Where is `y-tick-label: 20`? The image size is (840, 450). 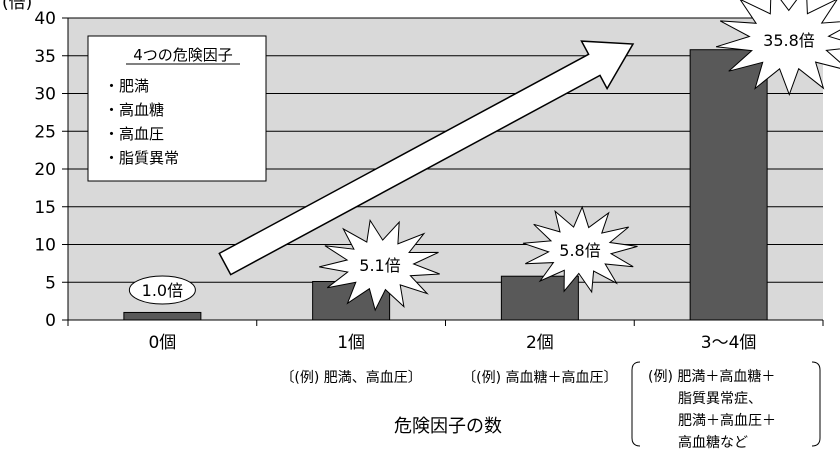 y-tick-label: 20 is located at coordinates (45, 170).